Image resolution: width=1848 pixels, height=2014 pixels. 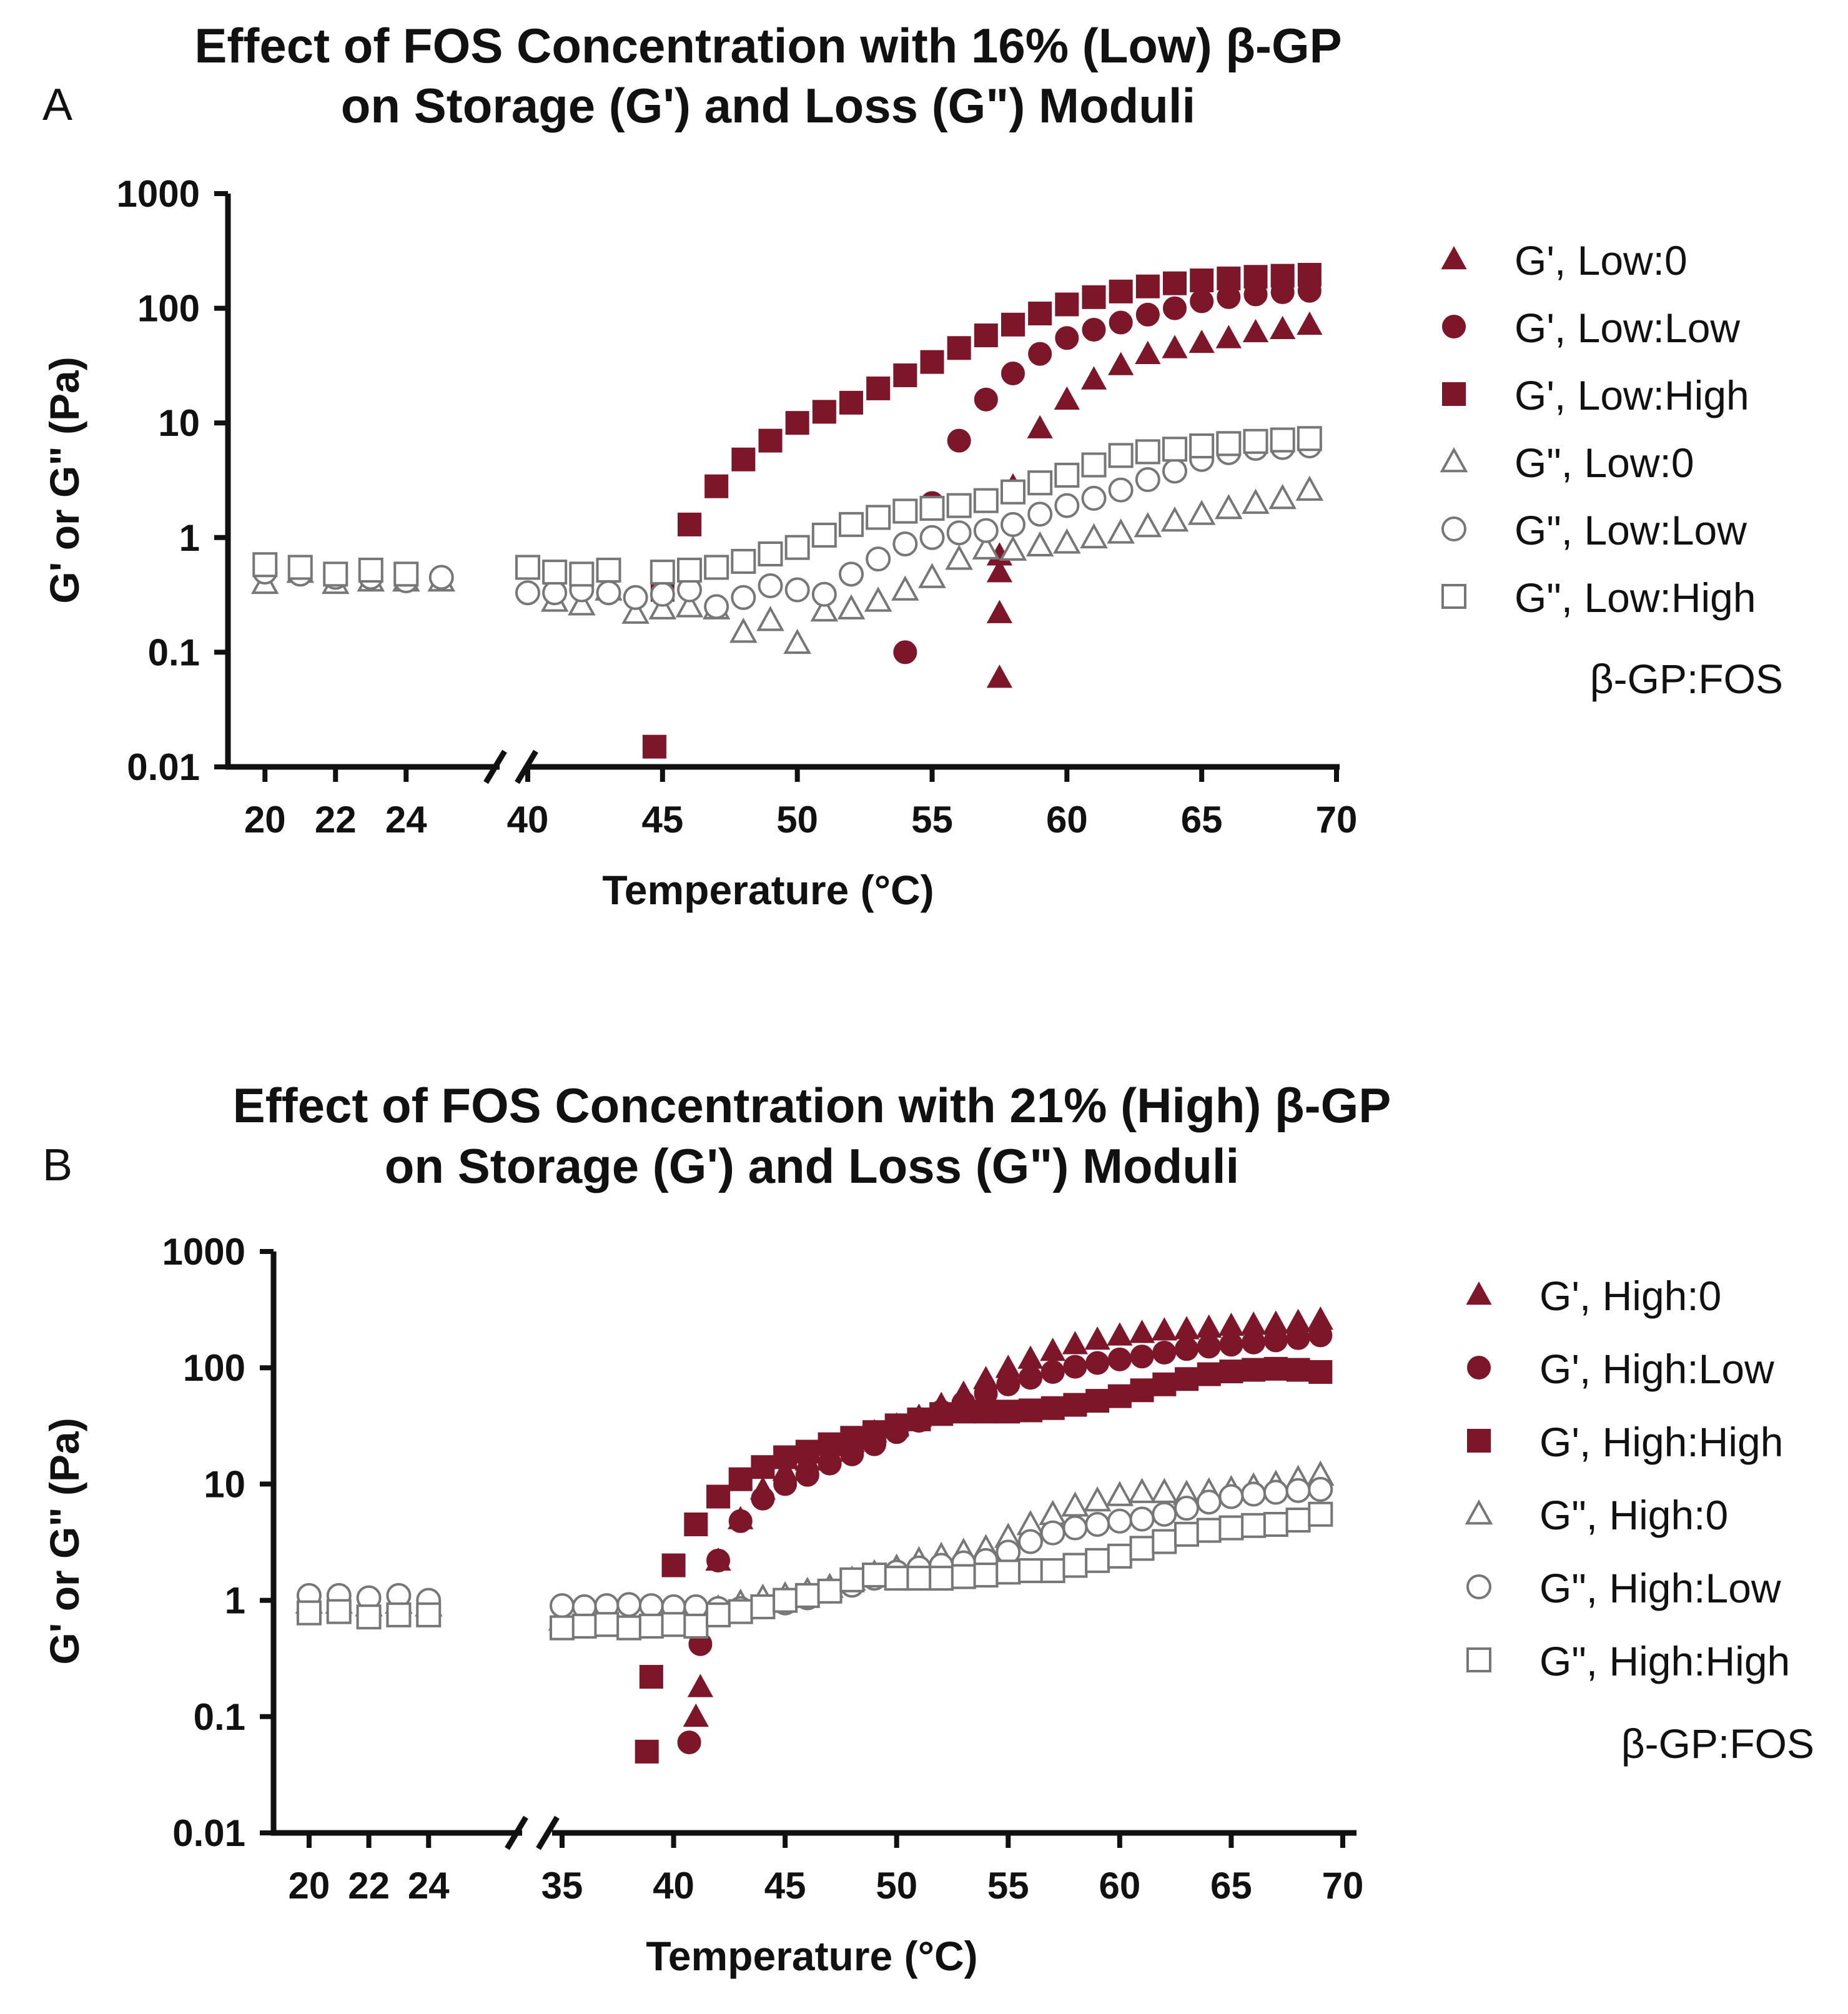 I want to click on legend-label: G', Low:0, so click(x=1601, y=260).